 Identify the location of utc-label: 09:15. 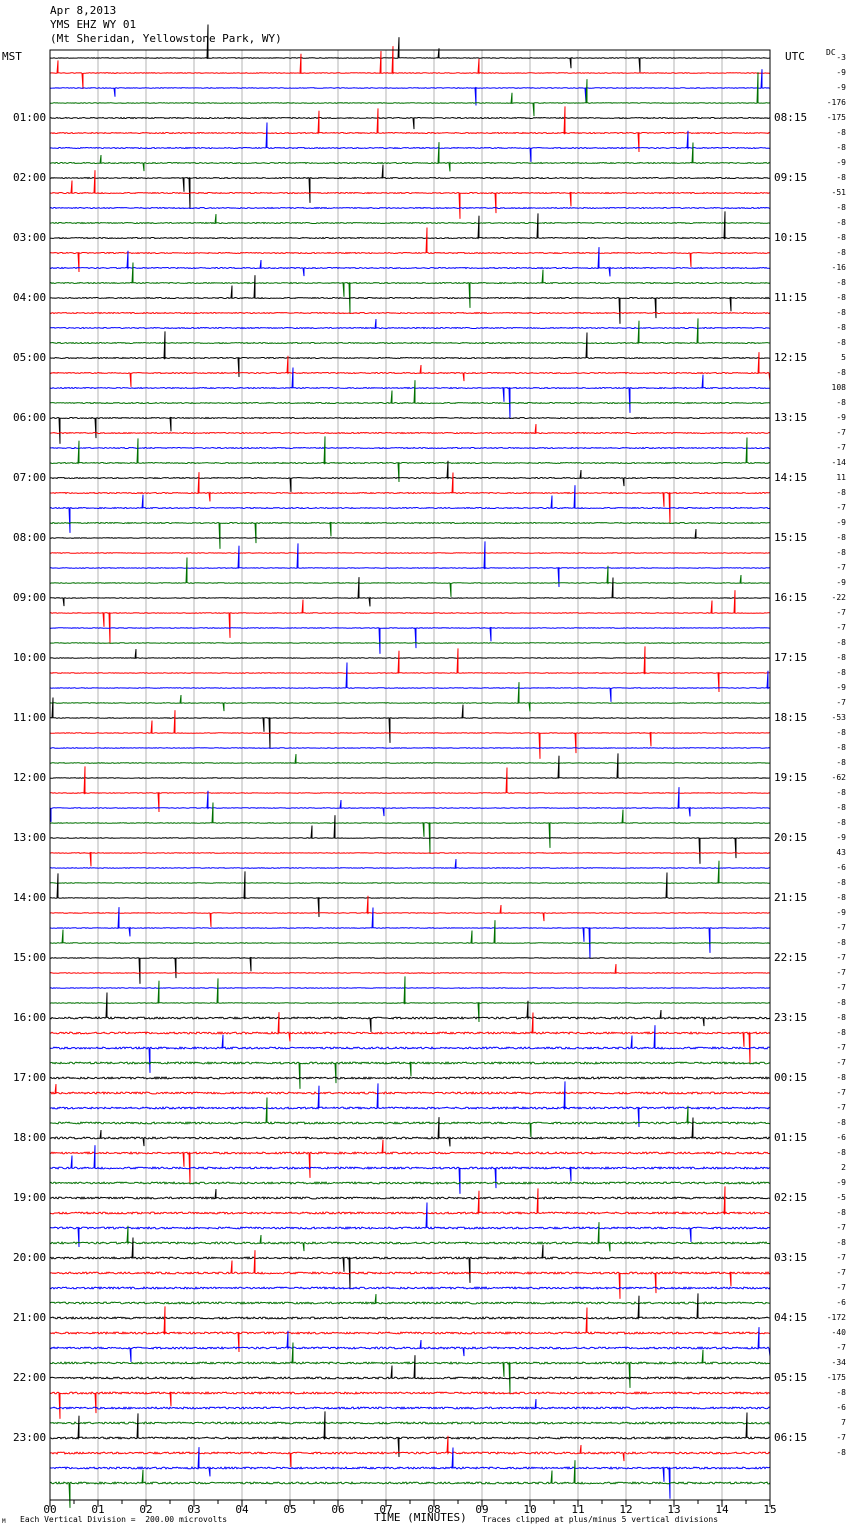
(791, 177).